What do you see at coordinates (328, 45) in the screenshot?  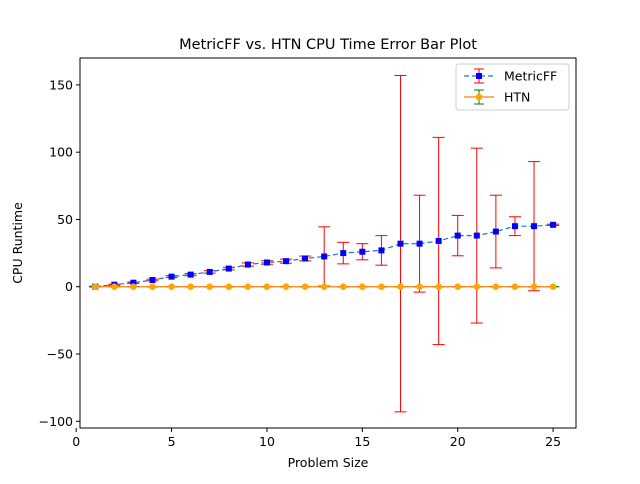 I see `chart-title: MetricFF vs. HTN CPU Time Error Bar Plot` at bounding box center [328, 45].